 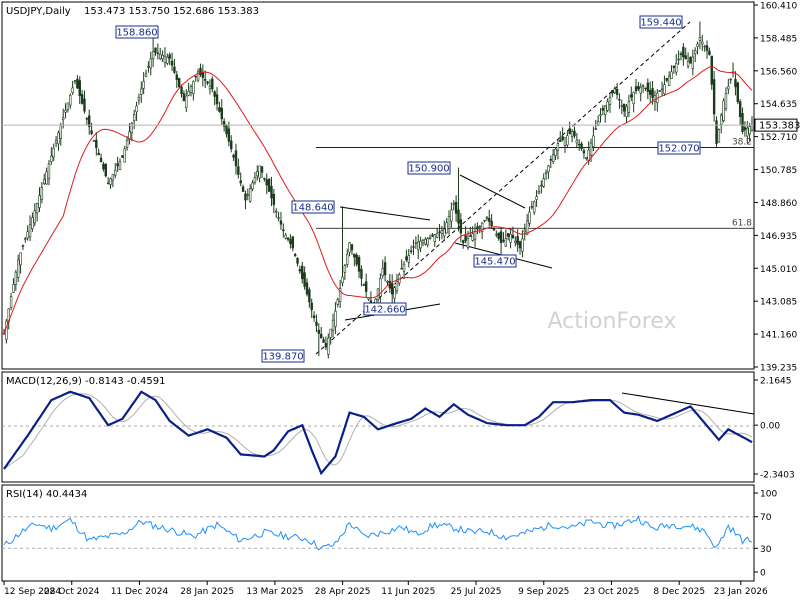 What do you see at coordinates (679, 148) in the screenshot?
I see `annotation-box` at bounding box center [679, 148].